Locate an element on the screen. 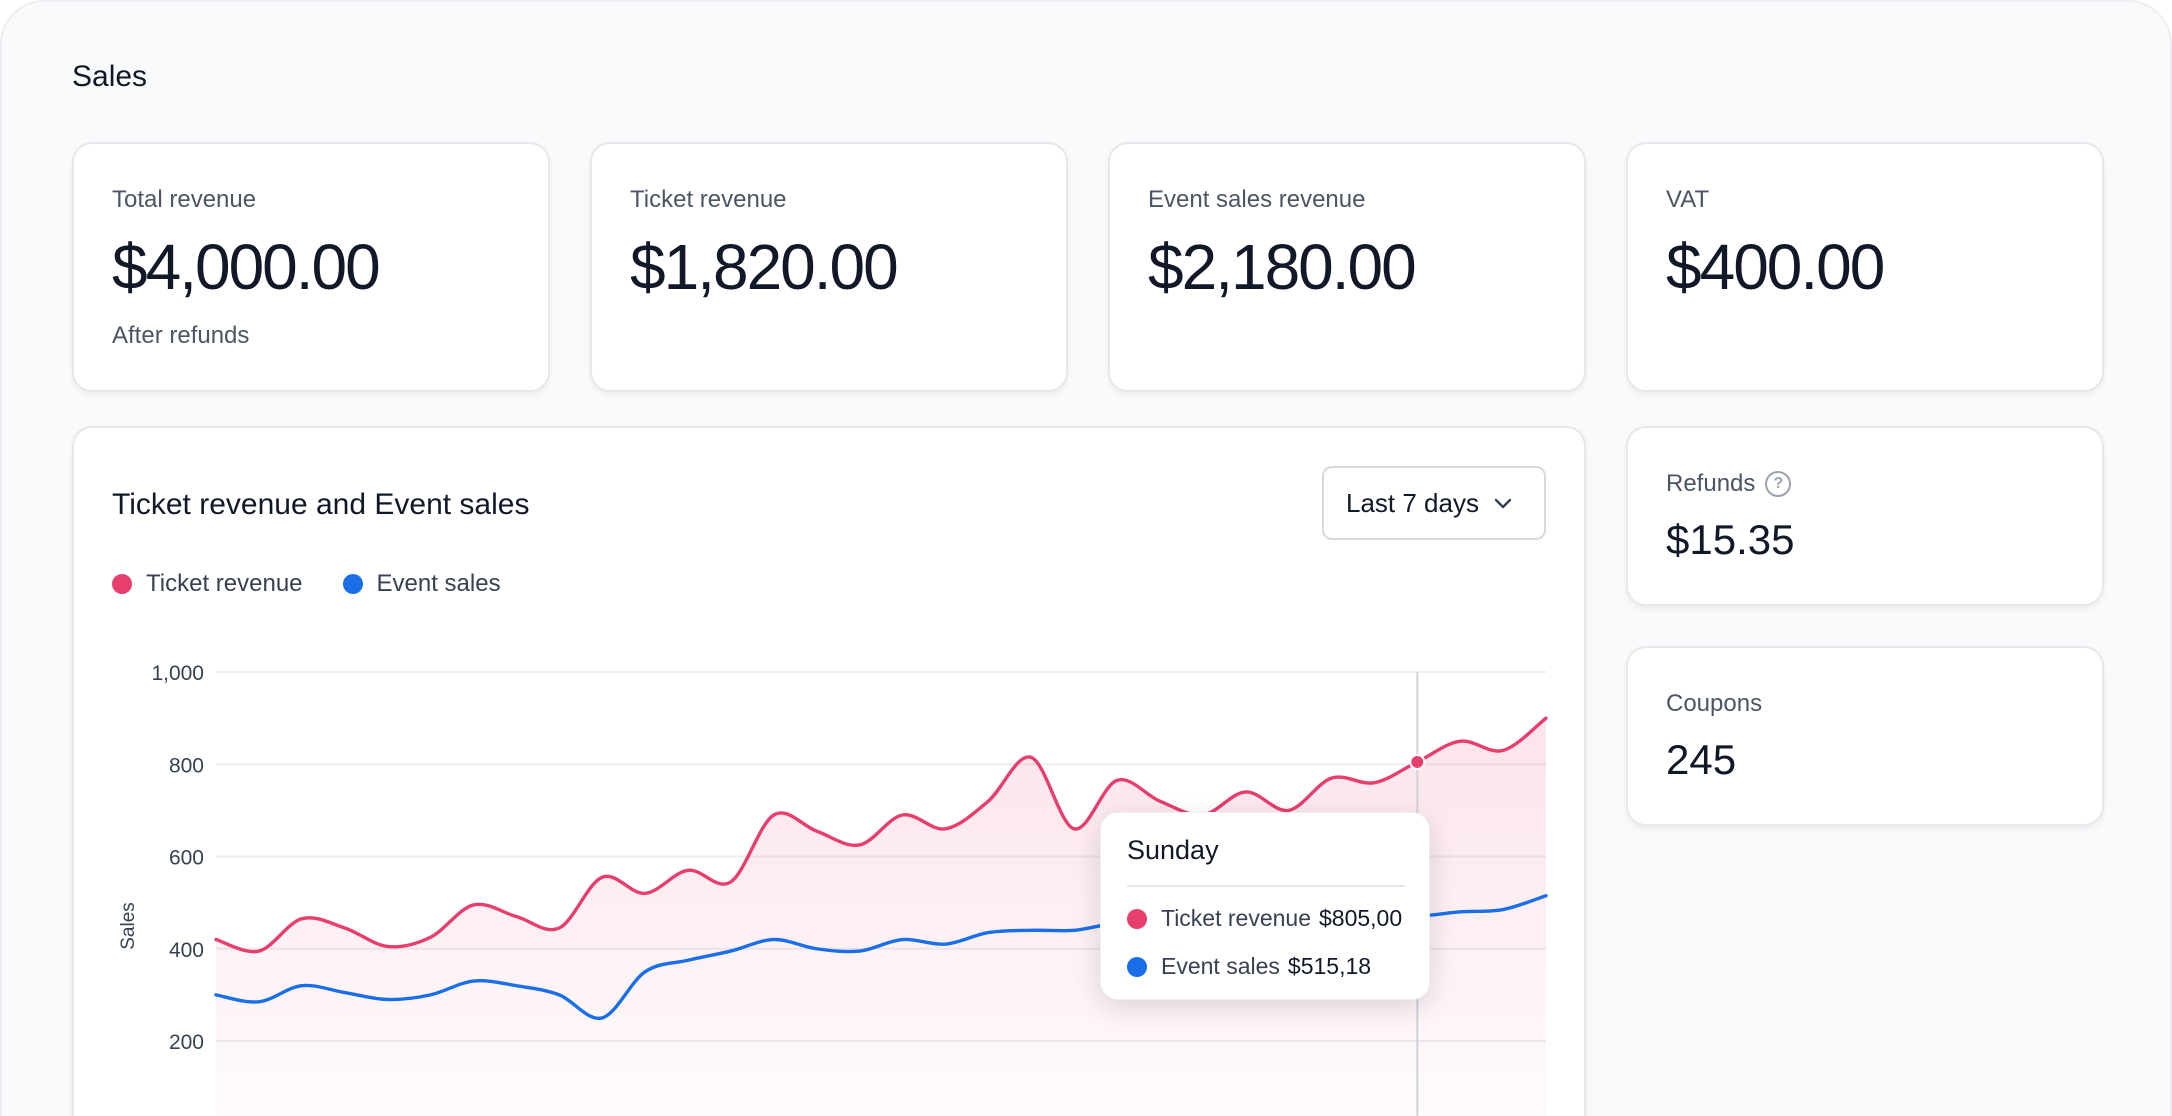 This screenshot has height=1116, width=2172. chart-title: Ticket revenue and Event sales is located at coordinates (321, 504).